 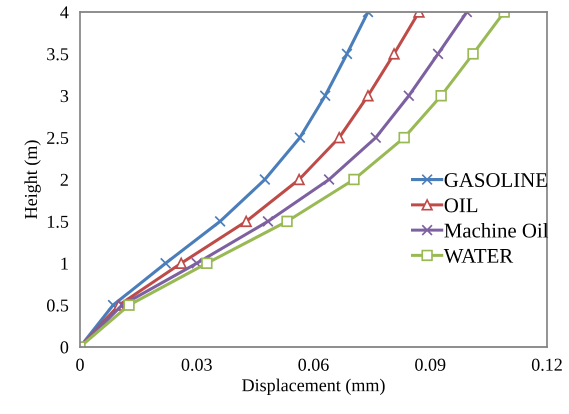 I want to click on x-tick-label: 0.06, so click(x=313, y=364).